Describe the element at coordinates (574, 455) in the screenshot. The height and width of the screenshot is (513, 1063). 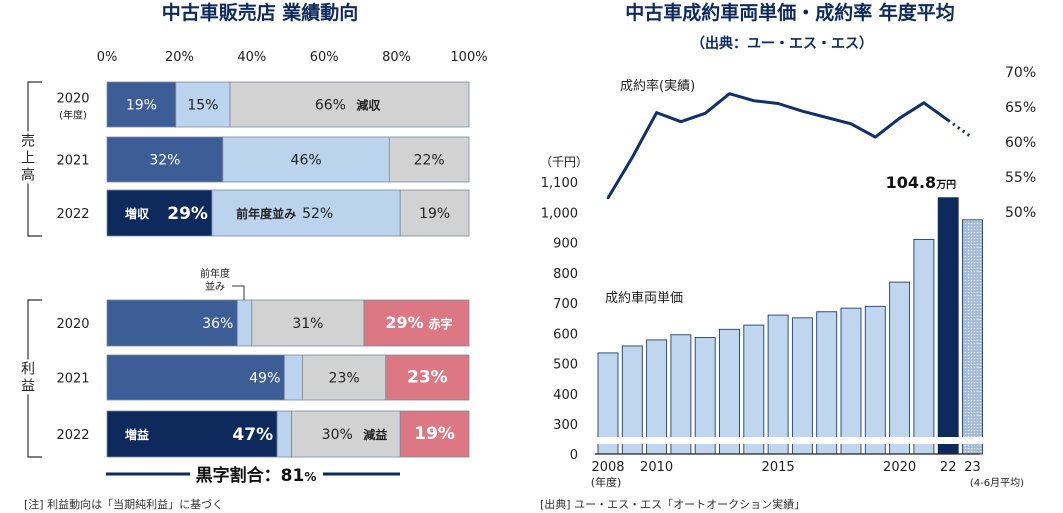
I see `y-tick-label: 0` at that location.